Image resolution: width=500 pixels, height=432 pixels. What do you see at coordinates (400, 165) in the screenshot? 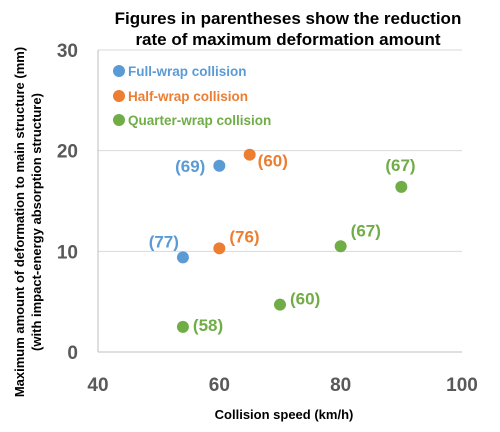
I see `data-label-s2-0: (67)` at bounding box center [400, 165].